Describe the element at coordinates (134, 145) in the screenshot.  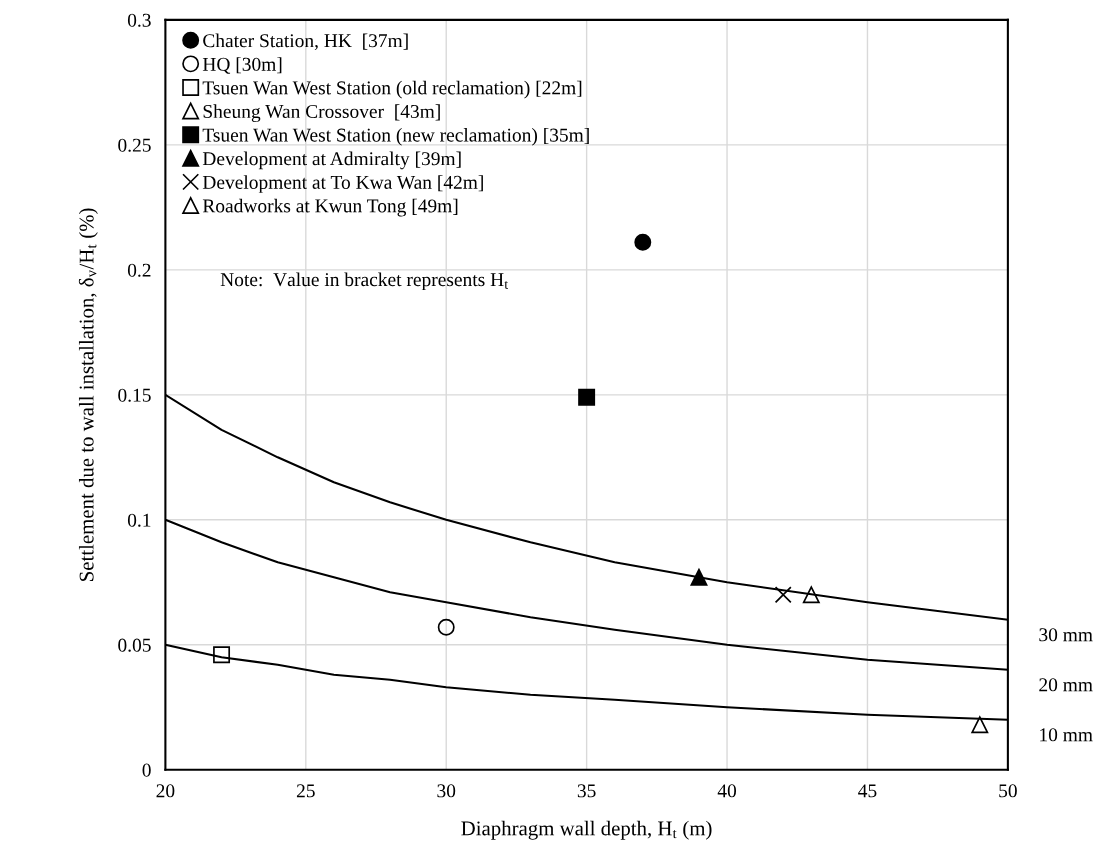
I see `y-tick-label: 0.25` at that location.